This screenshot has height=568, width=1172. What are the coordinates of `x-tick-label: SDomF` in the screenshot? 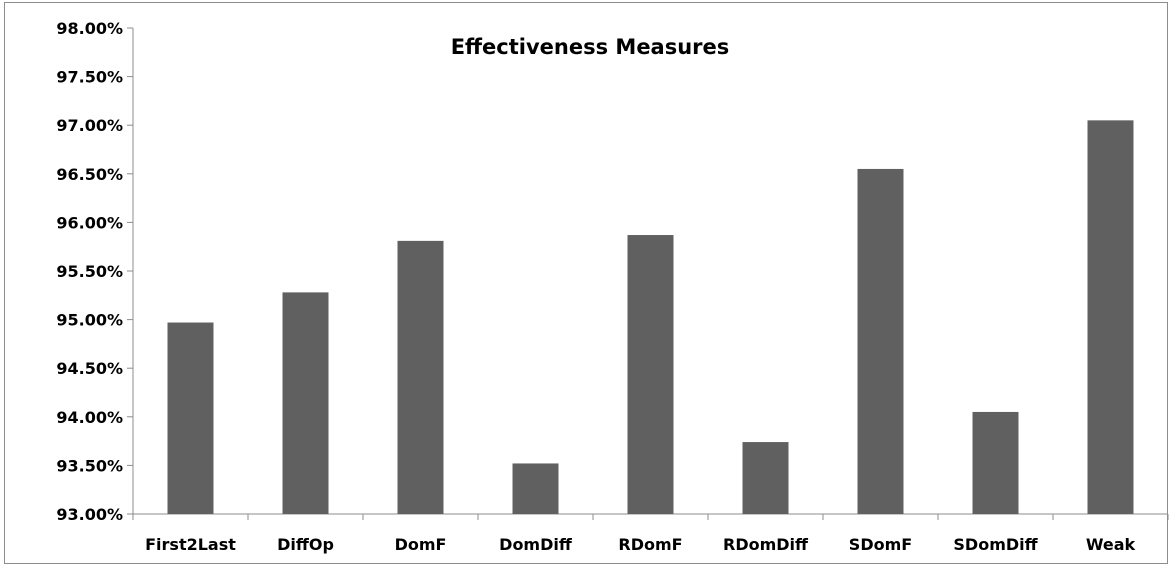 It's located at (880, 544).